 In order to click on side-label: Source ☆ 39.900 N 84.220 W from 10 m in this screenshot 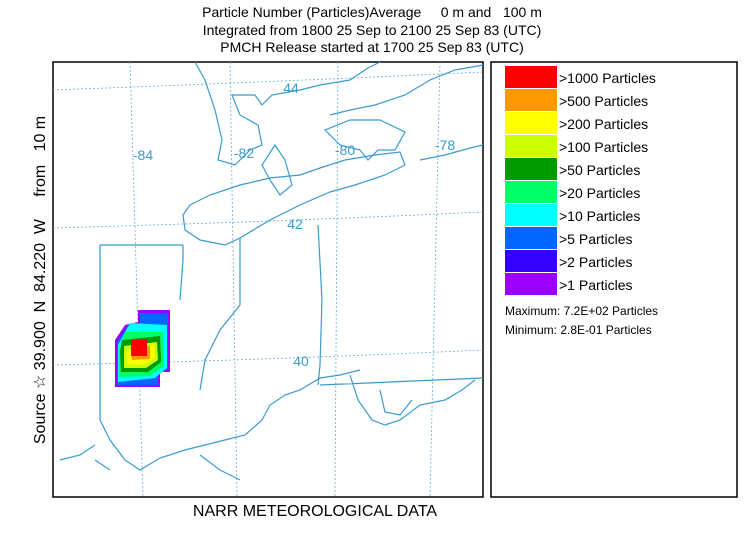, I will do `click(40, 280)`.